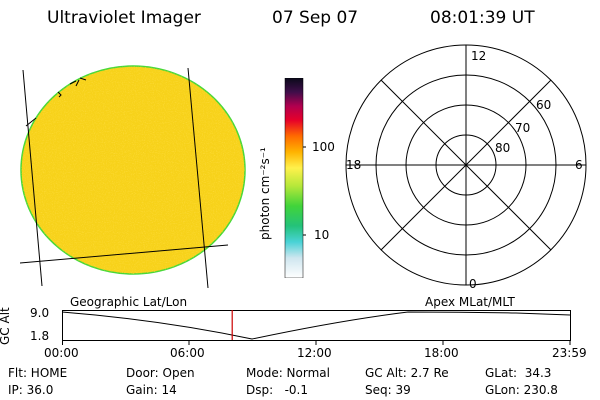  I want to click on time-tick-3: 18:00, so click(441, 353).